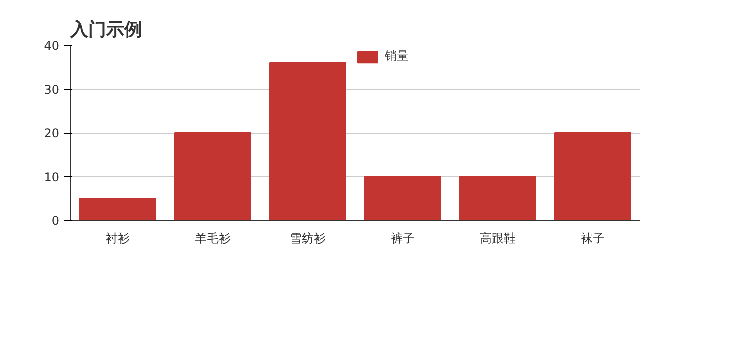 Image resolution: width=735 pixels, height=344 pixels. Describe the element at coordinates (593, 239) in the screenshot. I see `x-tick-label: 袜子` at that location.